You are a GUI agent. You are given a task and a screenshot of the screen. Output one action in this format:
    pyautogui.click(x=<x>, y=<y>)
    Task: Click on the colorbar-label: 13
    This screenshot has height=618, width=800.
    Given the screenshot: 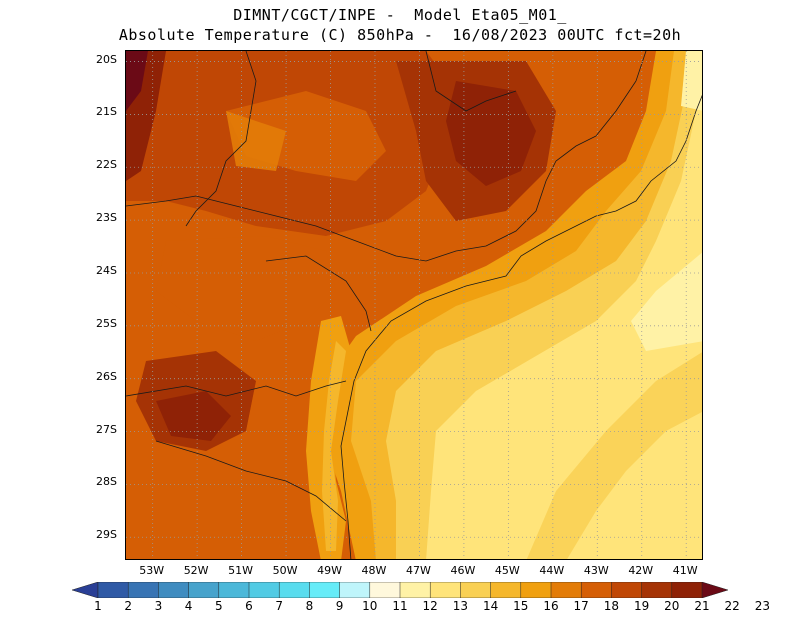 What is the action you would take?
    pyautogui.click(x=460, y=606)
    